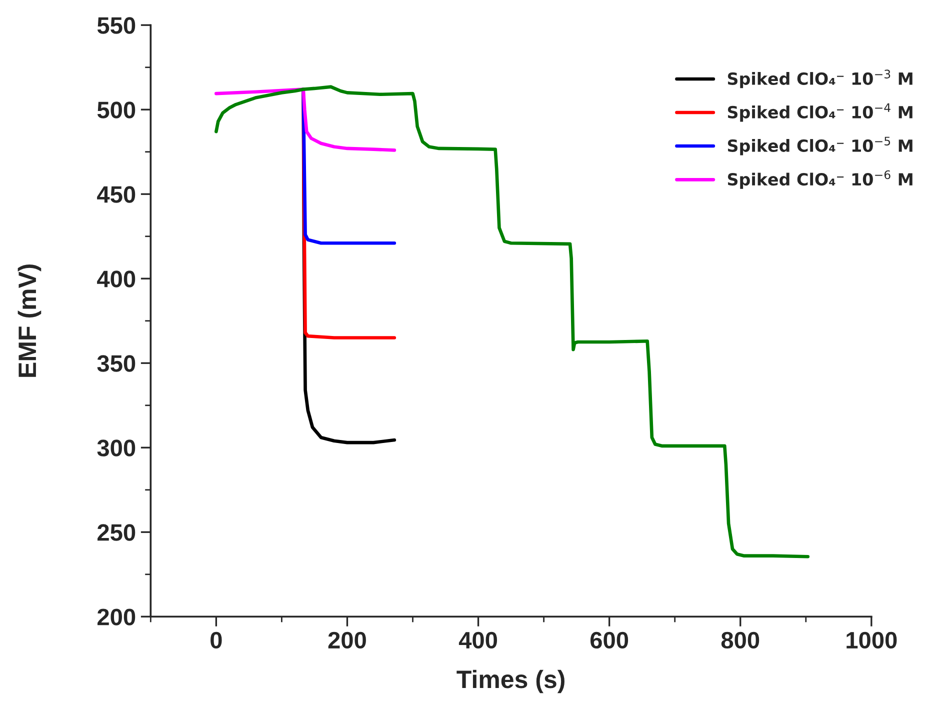  Describe the element at coordinates (347, 640) in the screenshot. I see `x-tick-label: 200` at that location.